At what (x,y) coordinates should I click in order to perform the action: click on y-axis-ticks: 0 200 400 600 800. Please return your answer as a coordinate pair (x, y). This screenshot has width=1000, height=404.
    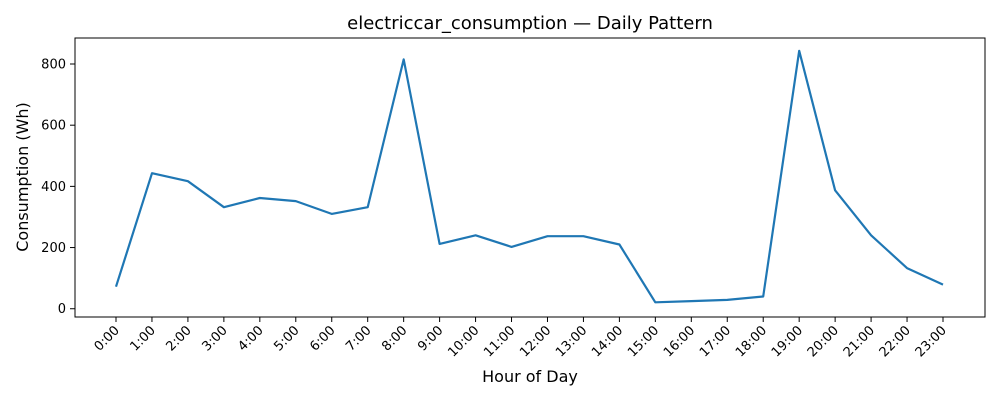
    Looking at the image, I should click on (58, 187).